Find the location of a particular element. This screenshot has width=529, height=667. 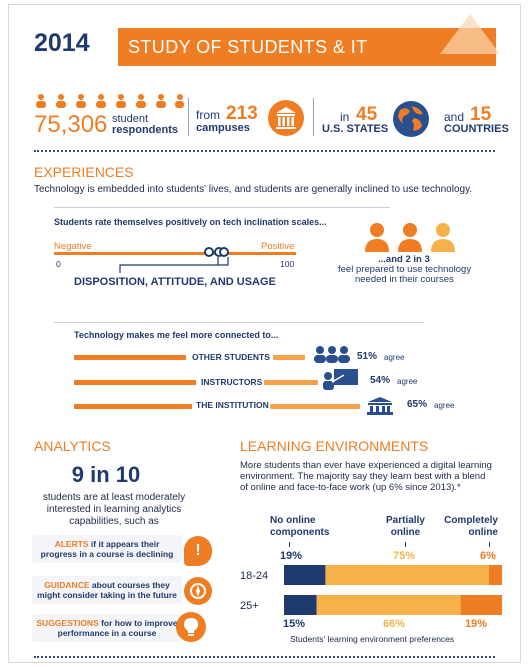

prepared-line-2: feel prepared to use technology is located at coordinates (405, 269).